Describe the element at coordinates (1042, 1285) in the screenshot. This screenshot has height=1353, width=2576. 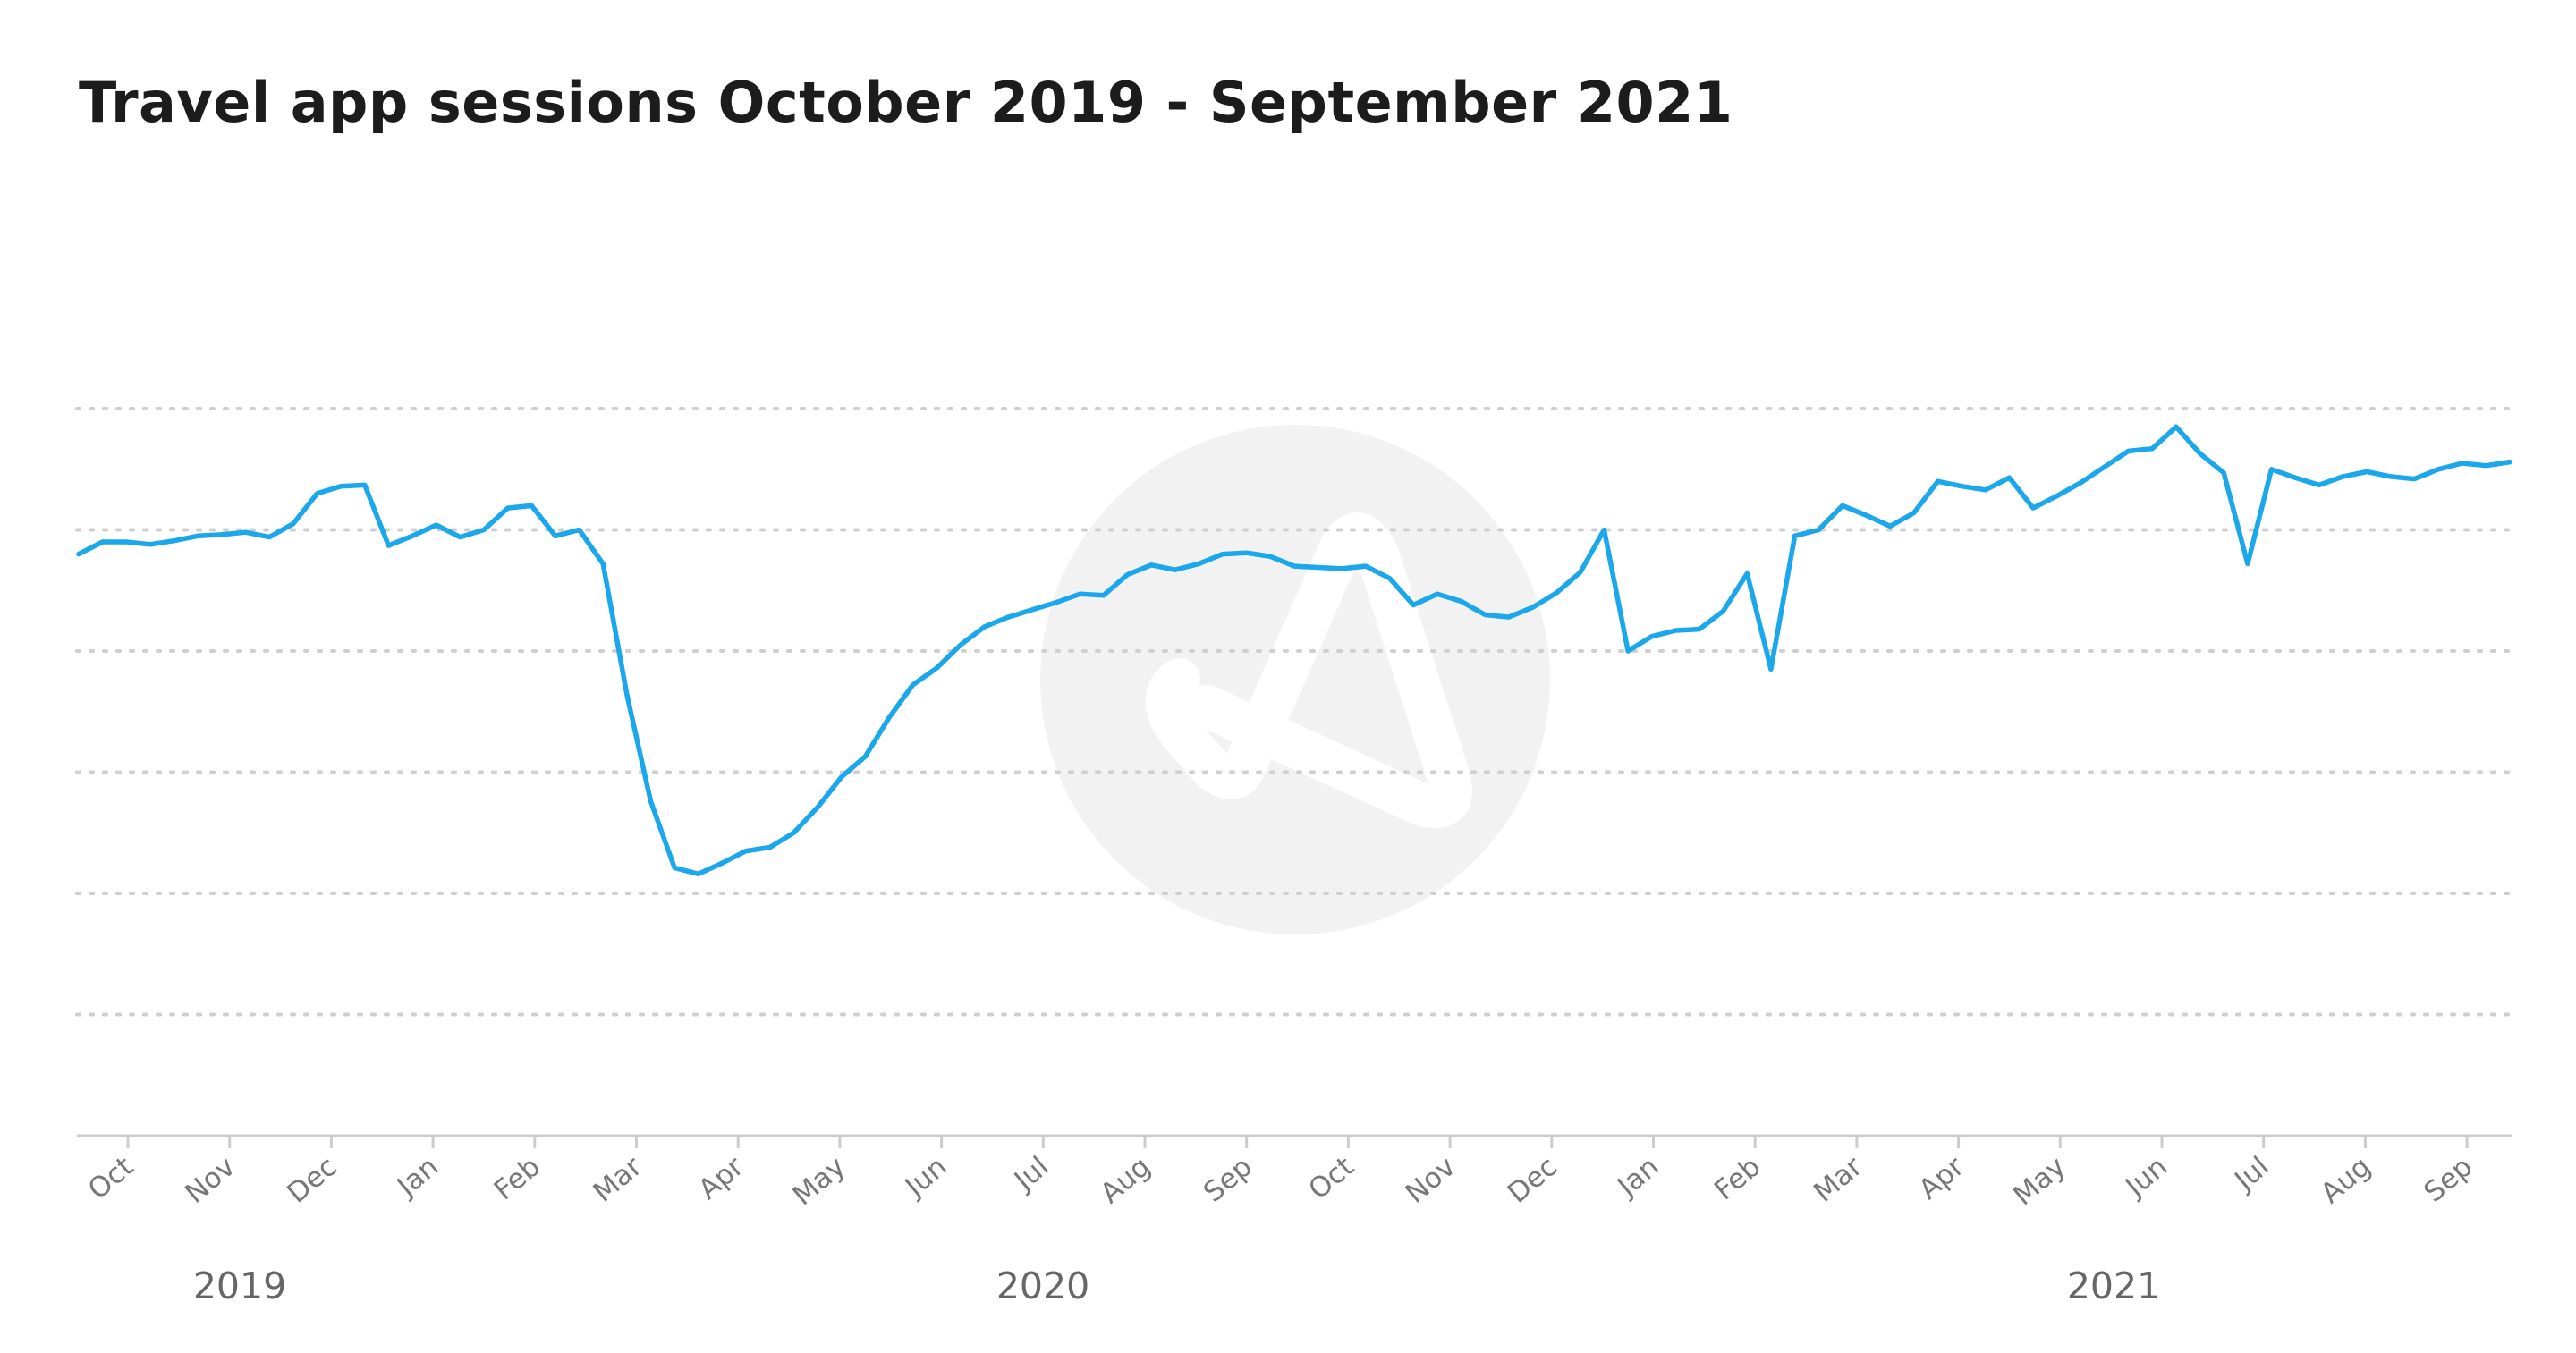
I see `year-label-2020: 2020` at that location.